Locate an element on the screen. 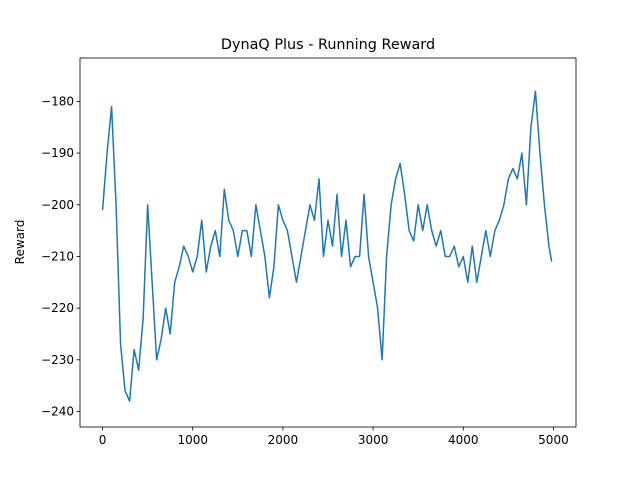 The height and width of the screenshot is (480, 640). y-tick-label: −230 is located at coordinates (57, 360).